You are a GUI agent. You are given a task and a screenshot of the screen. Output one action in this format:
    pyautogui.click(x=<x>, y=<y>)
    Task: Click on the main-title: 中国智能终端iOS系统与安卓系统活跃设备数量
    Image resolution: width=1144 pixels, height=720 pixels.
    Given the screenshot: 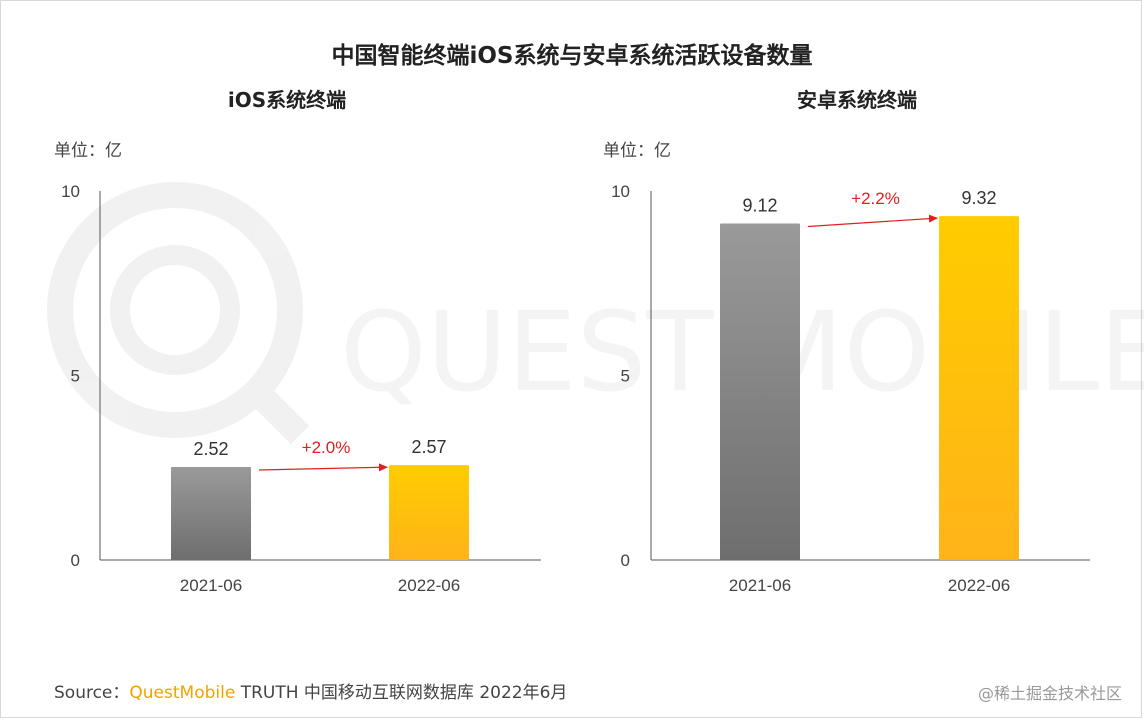 What is the action you would take?
    pyautogui.click(x=572, y=56)
    